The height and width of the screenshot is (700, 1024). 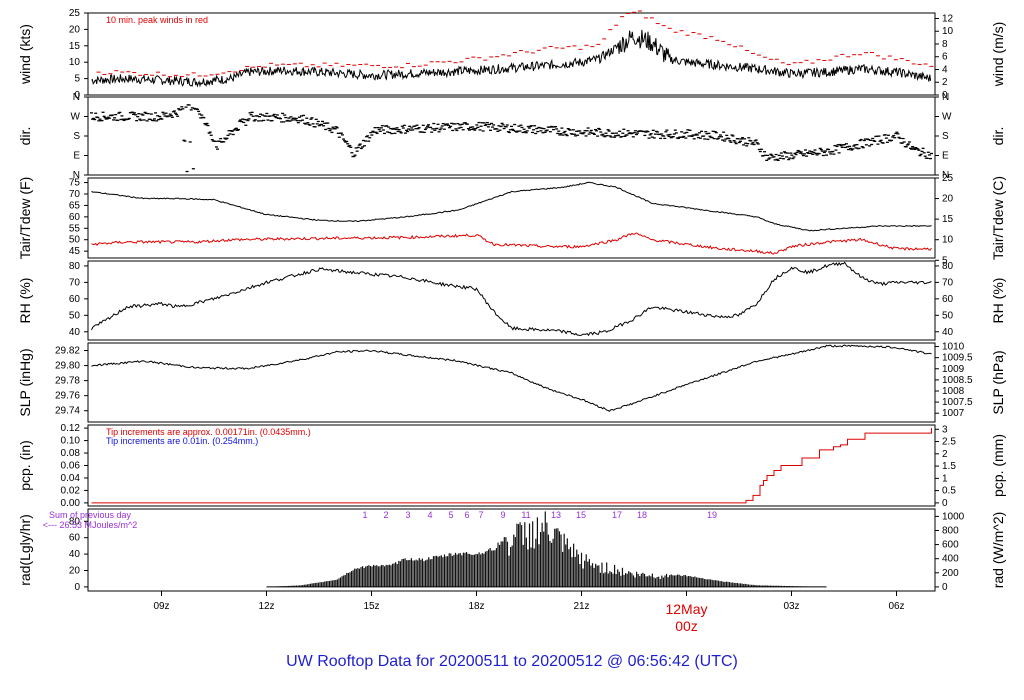 What do you see at coordinates (950, 545) in the screenshot?
I see `rad-right-tick-label: 600` at bounding box center [950, 545].